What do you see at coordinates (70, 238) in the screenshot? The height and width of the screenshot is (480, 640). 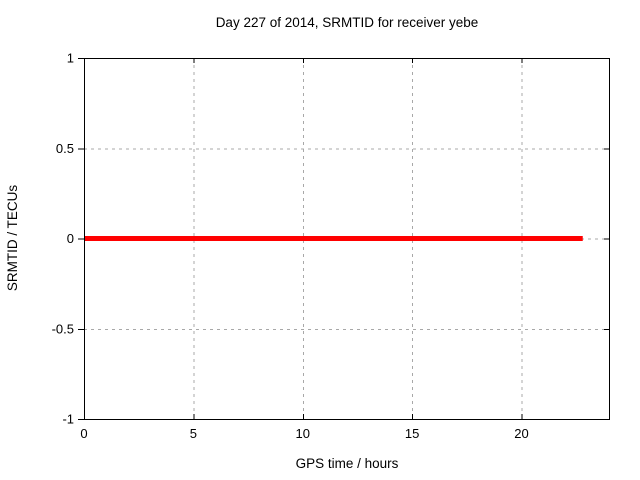 I see `y-tick-label: 0` at bounding box center [70, 238].